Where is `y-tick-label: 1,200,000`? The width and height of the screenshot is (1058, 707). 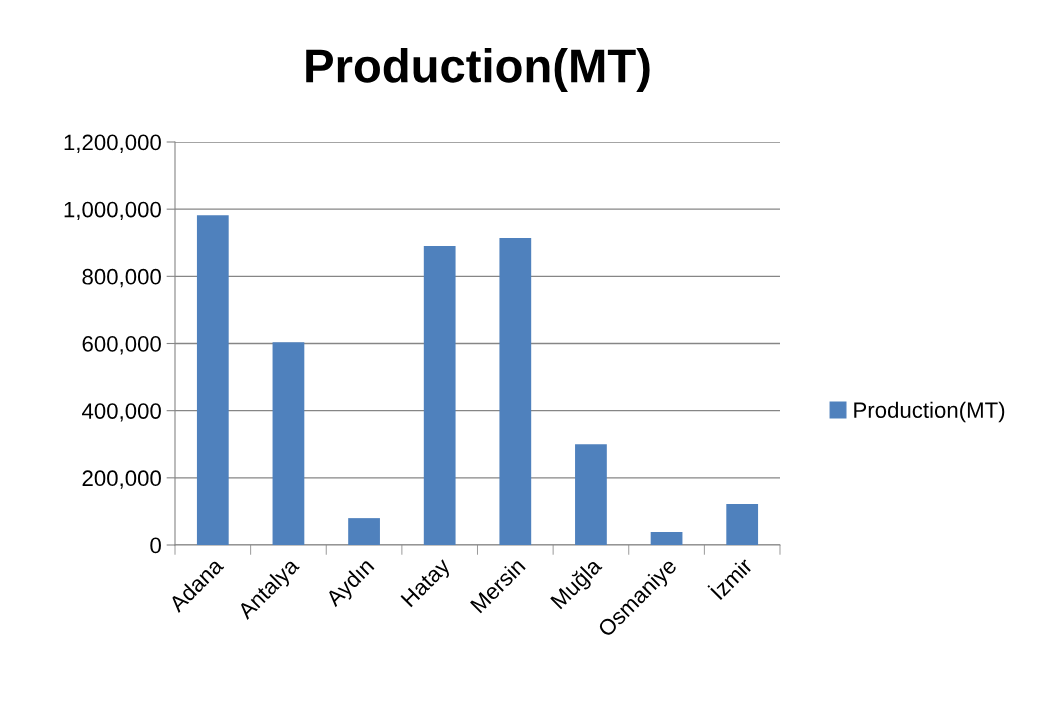
y-tick-label: 1,200,000 is located at coordinates (112, 143).